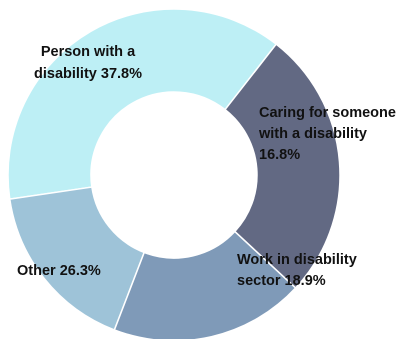 This screenshot has width=419, height=339. Describe the element at coordinates (88, 63) in the screenshot. I see `slice-label-1: Person with a disability 37.8%` at that location.